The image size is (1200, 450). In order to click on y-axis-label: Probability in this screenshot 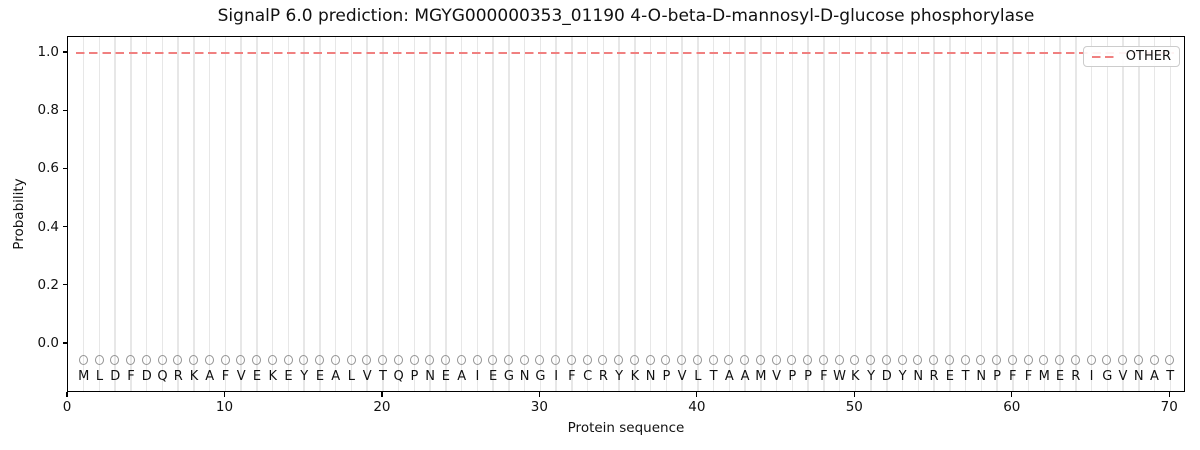, I will do `click(19, 214)`.